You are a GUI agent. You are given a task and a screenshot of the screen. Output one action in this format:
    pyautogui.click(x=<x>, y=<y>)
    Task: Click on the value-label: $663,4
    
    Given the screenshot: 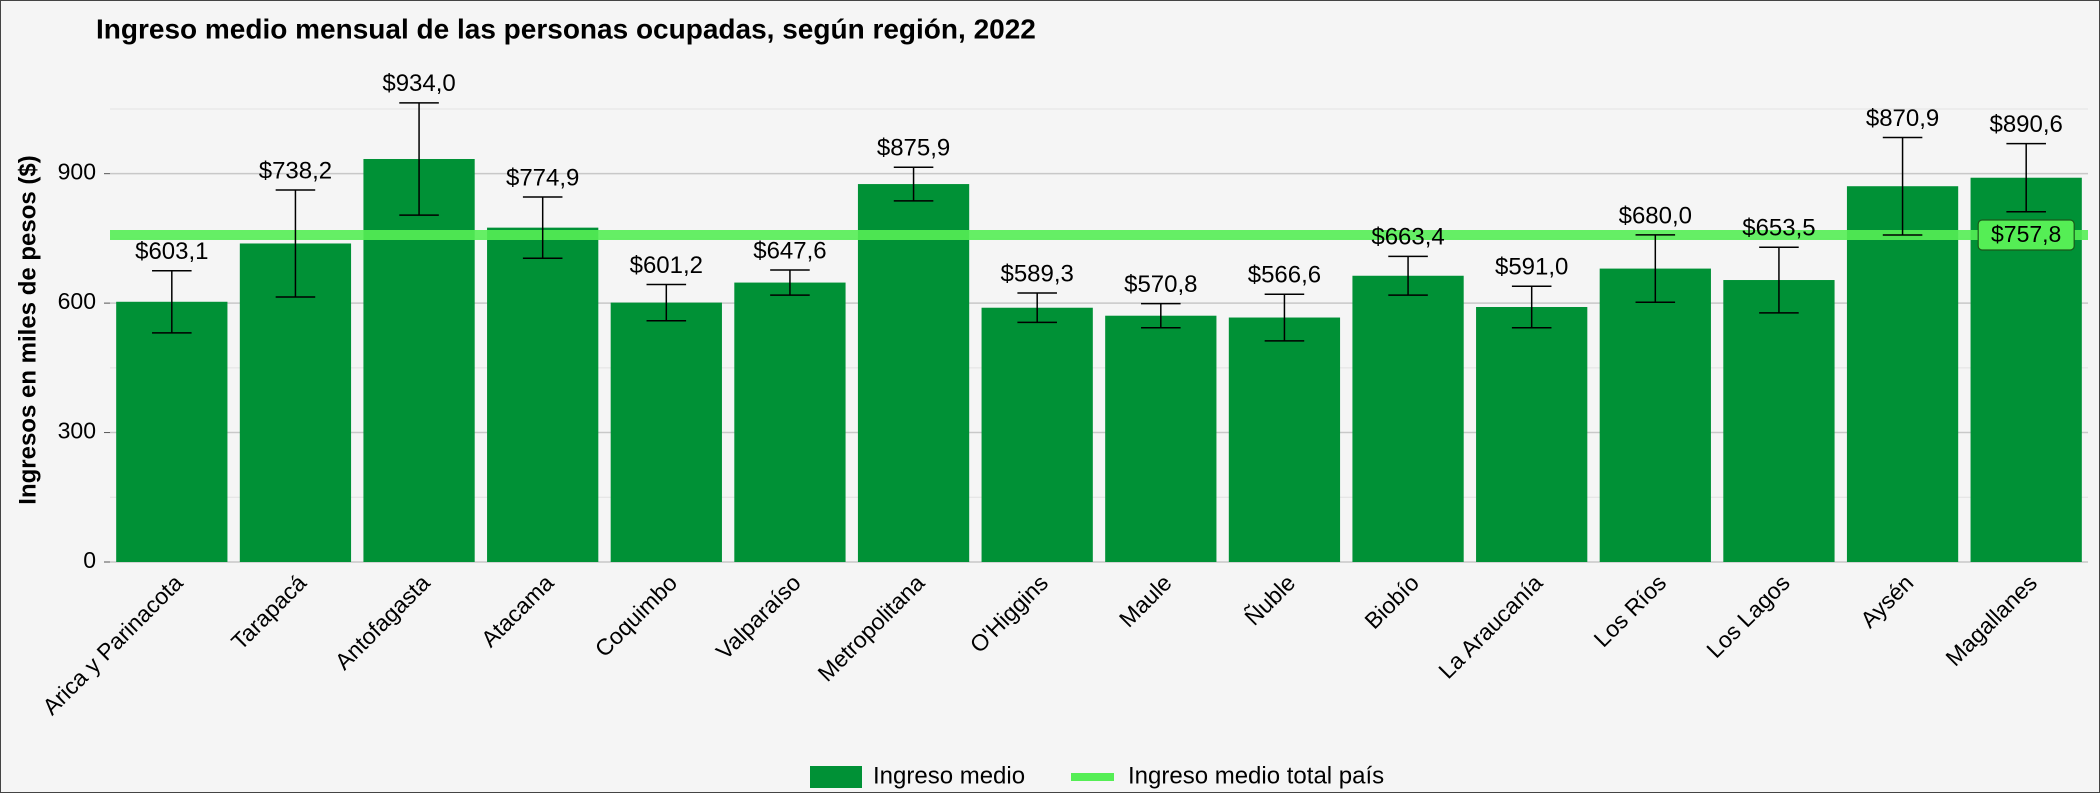 What is the action you would take?
    pyautogui.click(x=1407, y=237)
    